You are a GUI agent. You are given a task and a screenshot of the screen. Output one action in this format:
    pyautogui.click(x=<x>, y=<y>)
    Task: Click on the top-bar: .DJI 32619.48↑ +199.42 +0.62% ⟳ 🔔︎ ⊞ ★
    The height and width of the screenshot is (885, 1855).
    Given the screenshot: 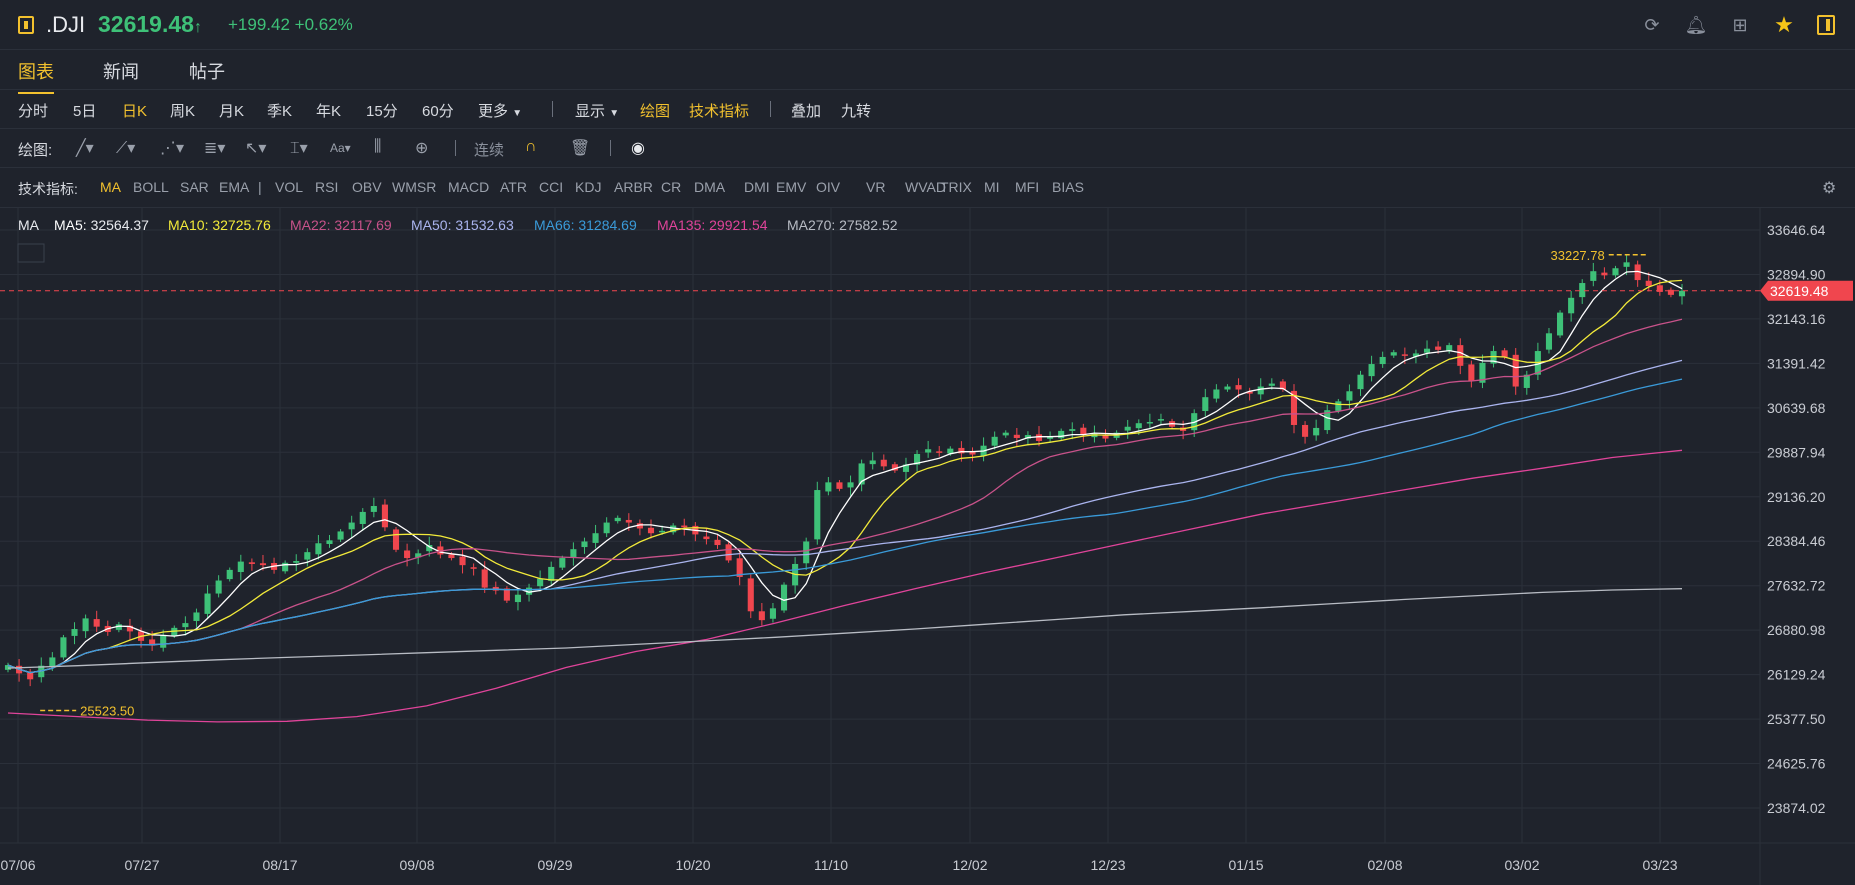 What is the action you would take?
    pyautogui.click(x=927, y=25)
    